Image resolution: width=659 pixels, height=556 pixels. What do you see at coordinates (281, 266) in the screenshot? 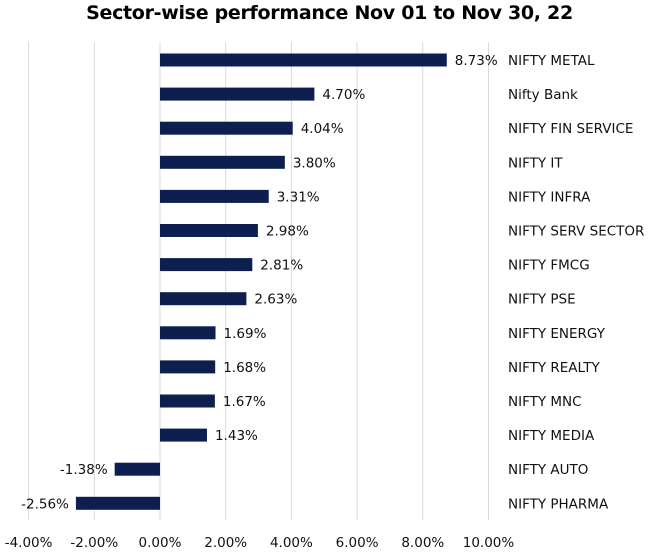
I see `data-label: 2.81%` at bounding box center [281, 266].